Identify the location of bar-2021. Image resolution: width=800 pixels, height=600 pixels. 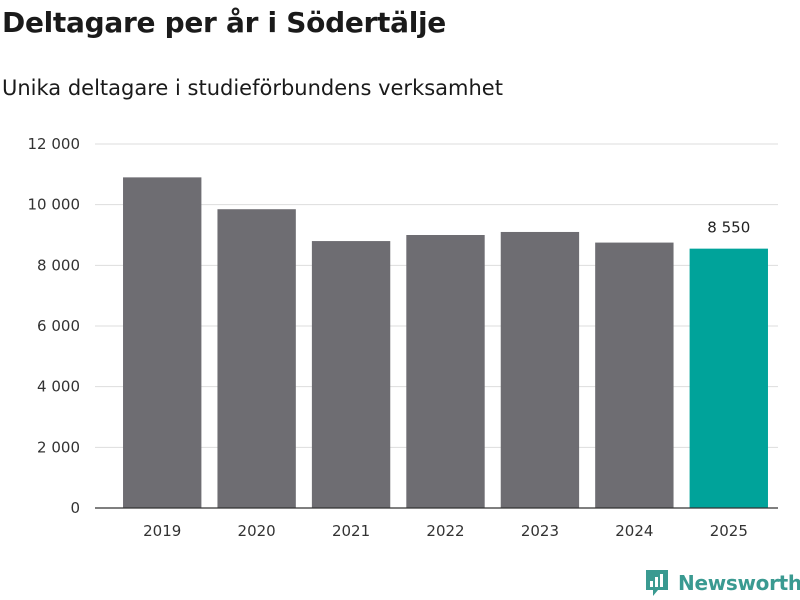
(351, 375).